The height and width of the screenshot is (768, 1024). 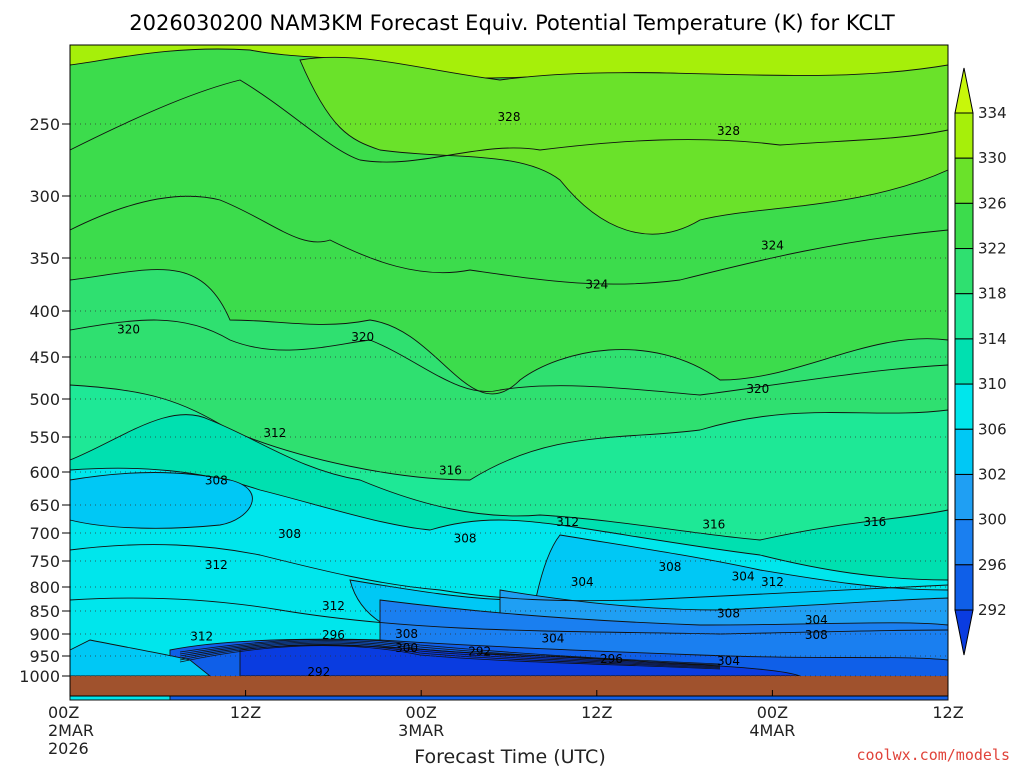 What do you see at coordinates (992, 158) in the screenshot?
I see `colorbar-label: 330` at bounding box center [992, 158].